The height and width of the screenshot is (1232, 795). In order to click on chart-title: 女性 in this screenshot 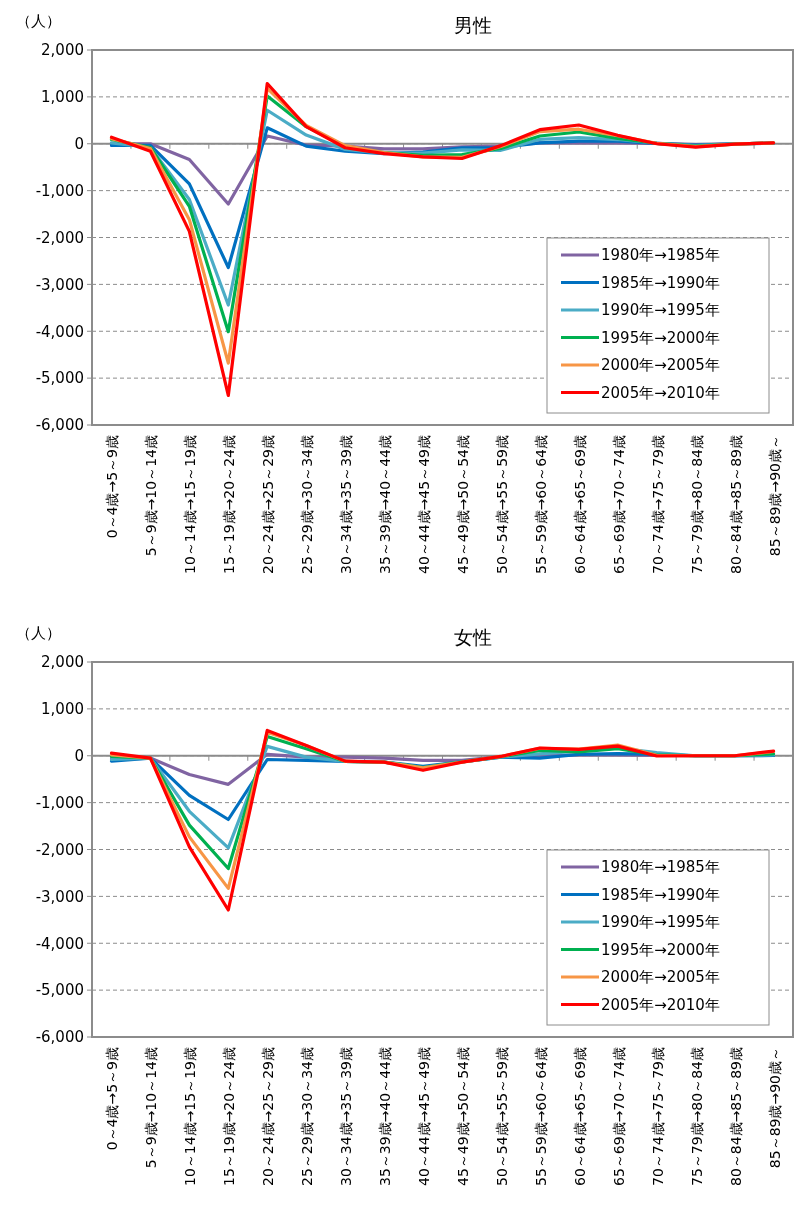, I will do `click(472, 637)`.